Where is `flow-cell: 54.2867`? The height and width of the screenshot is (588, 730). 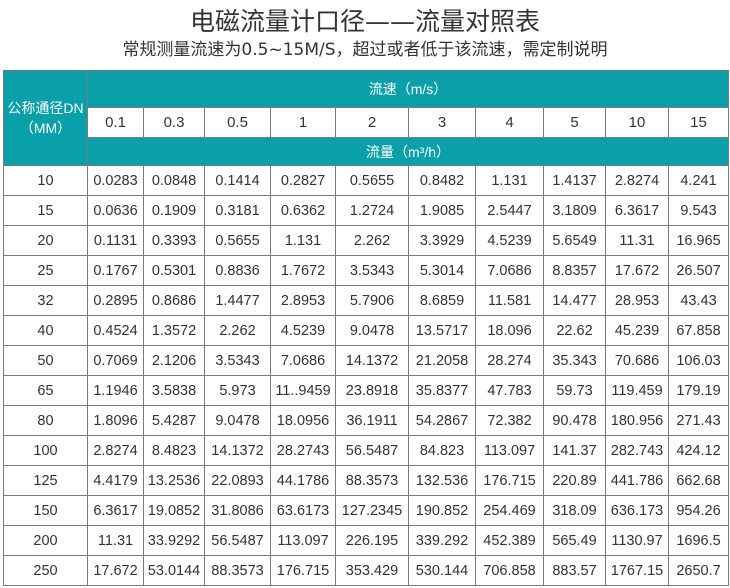
flow-cell: 54.2867 is located at coordinates (442, 420).